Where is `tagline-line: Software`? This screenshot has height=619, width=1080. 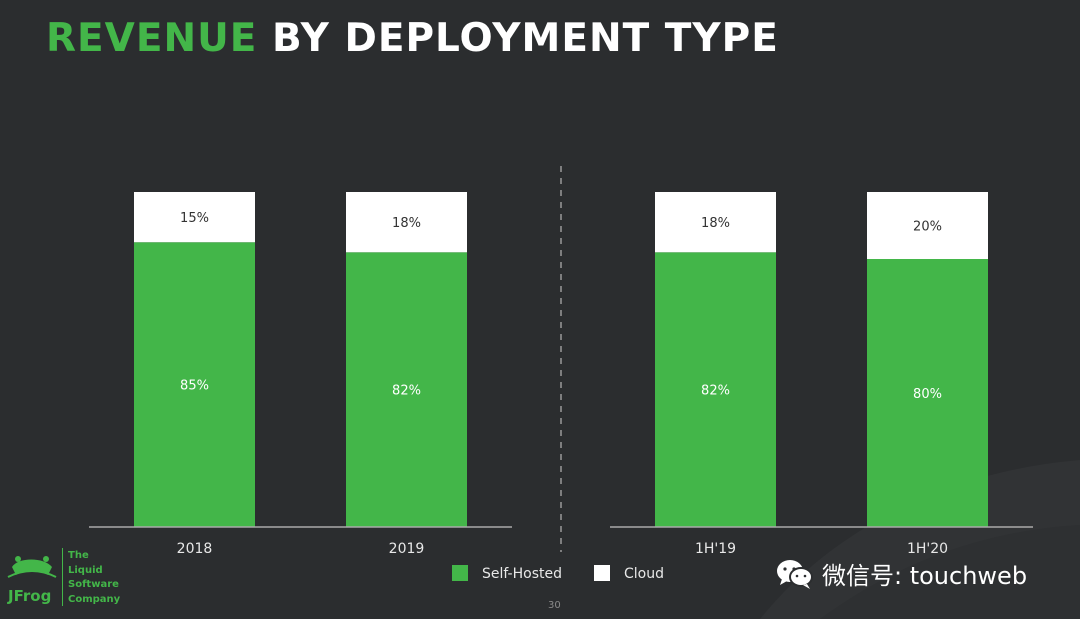
tagline-line: Software is located at coordinates (93, 584).